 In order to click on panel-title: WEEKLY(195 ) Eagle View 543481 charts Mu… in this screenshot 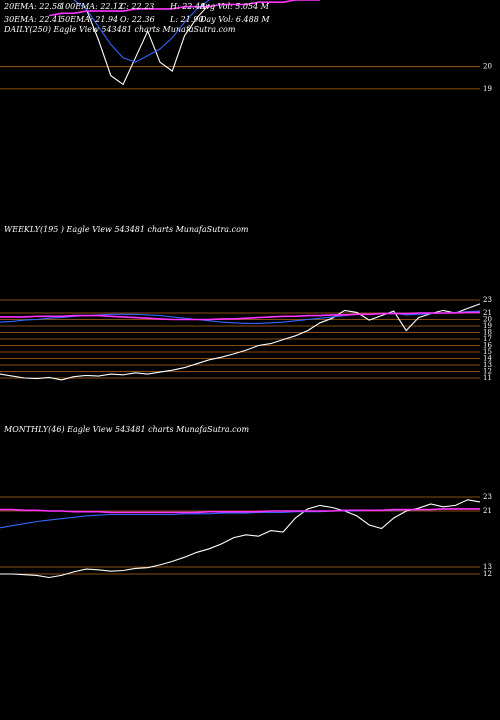, I will do `click(126, 229)`.